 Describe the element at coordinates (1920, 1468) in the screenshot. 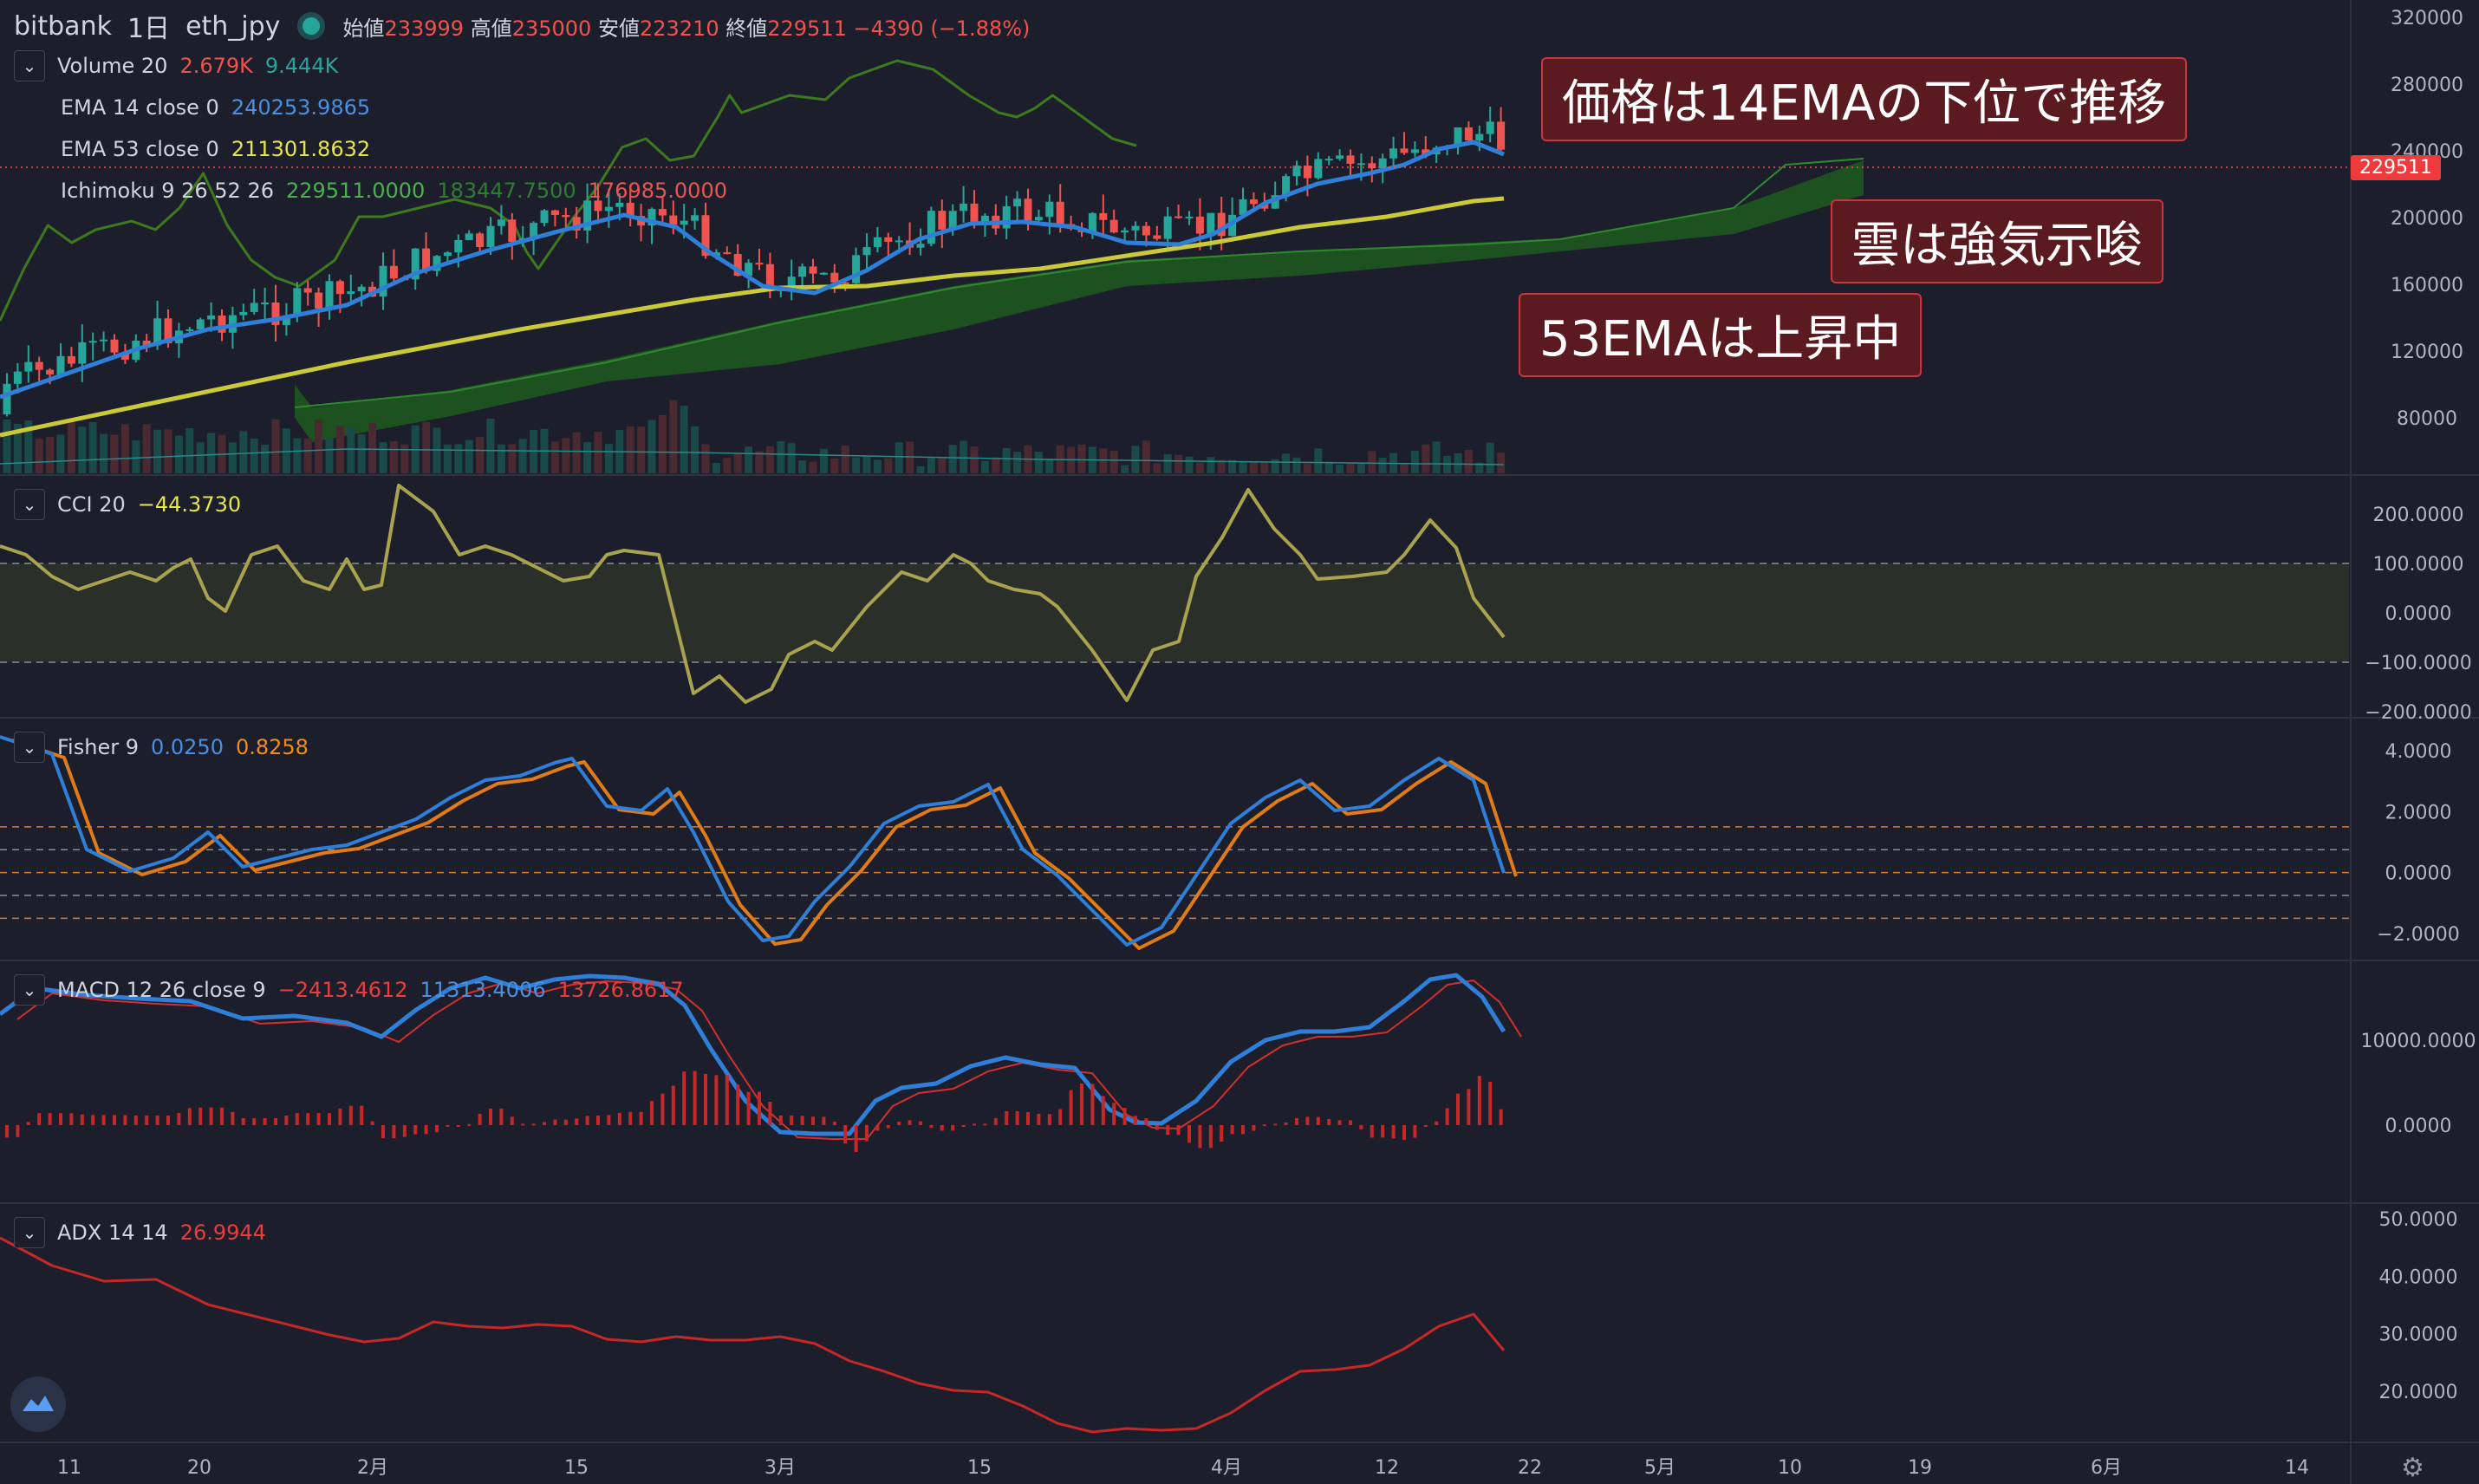

I see `time-tick-label: 19` at that location.